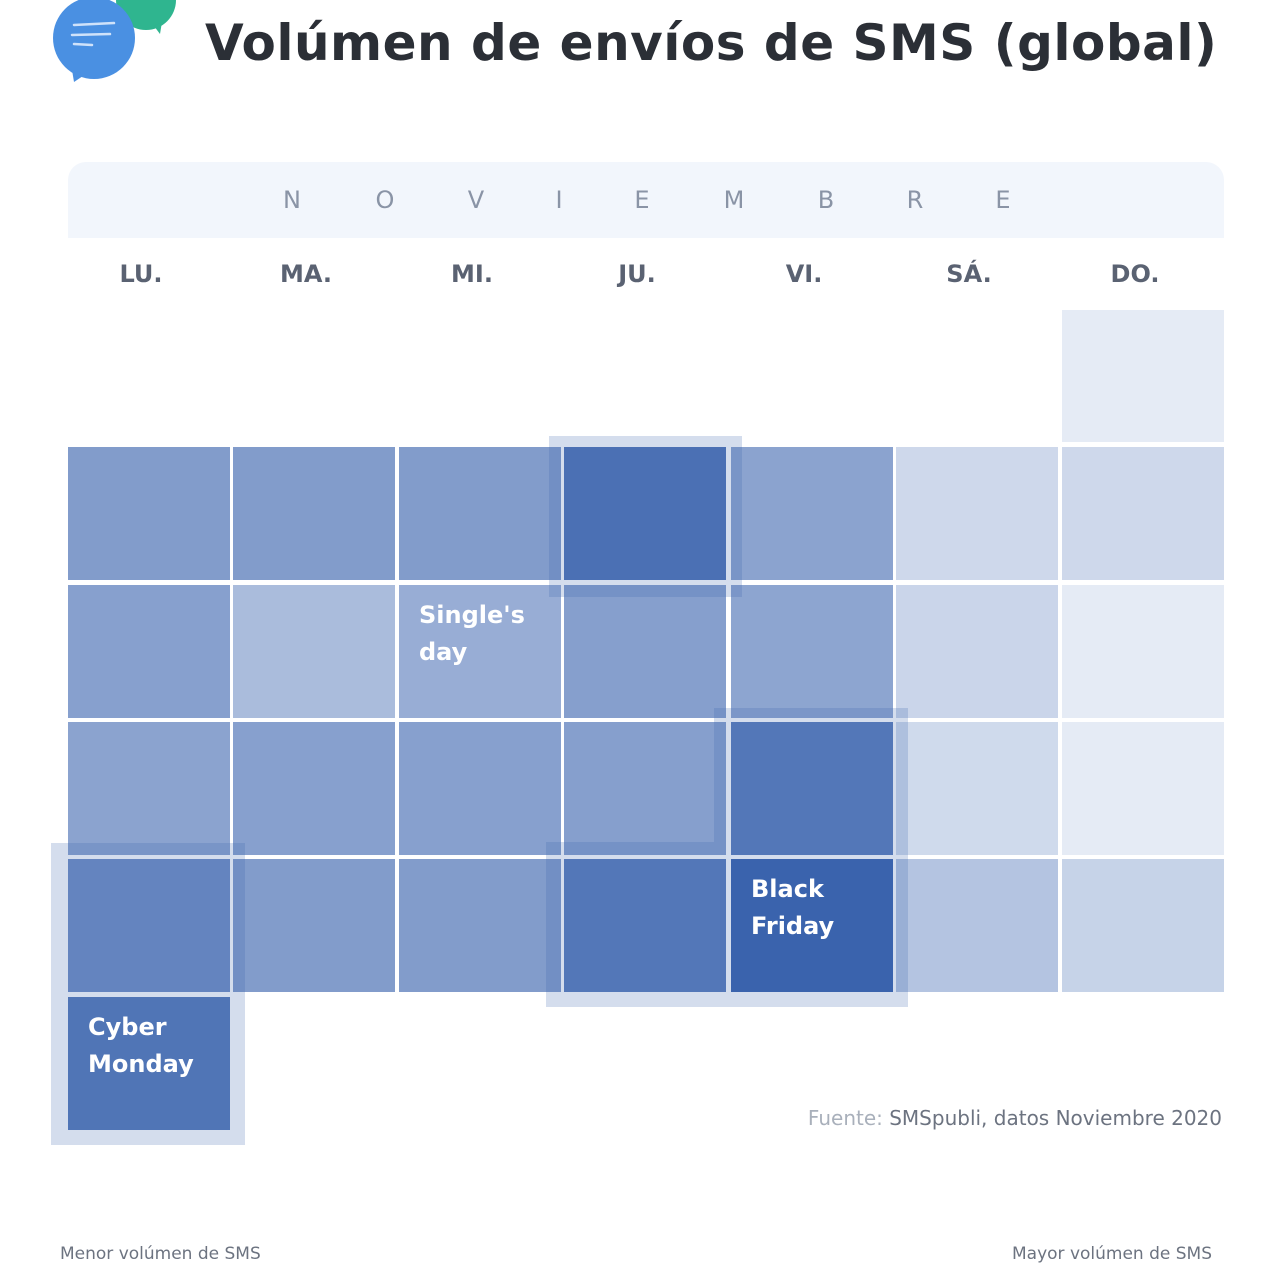 This screenshot has width=1280, height=1280. What do you see at coordinates (637, 274) in the screenshot?
I see `weekday-label: JU.` at bounding box center [637, 274].